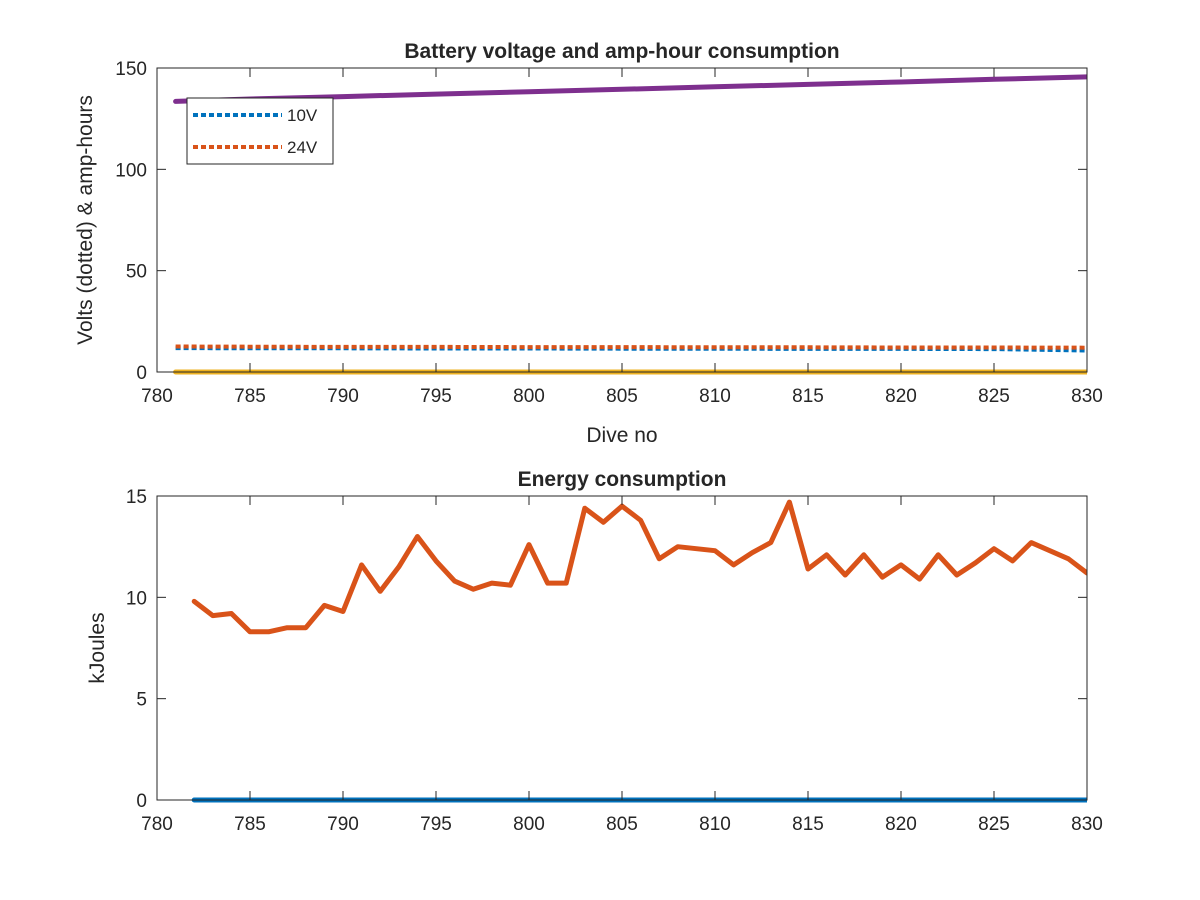 The image size is (1200, 900). Describe the element at coordinates (808, 824) in the screenshot. I see `energy-x-tick-label-815: 815` at that location.